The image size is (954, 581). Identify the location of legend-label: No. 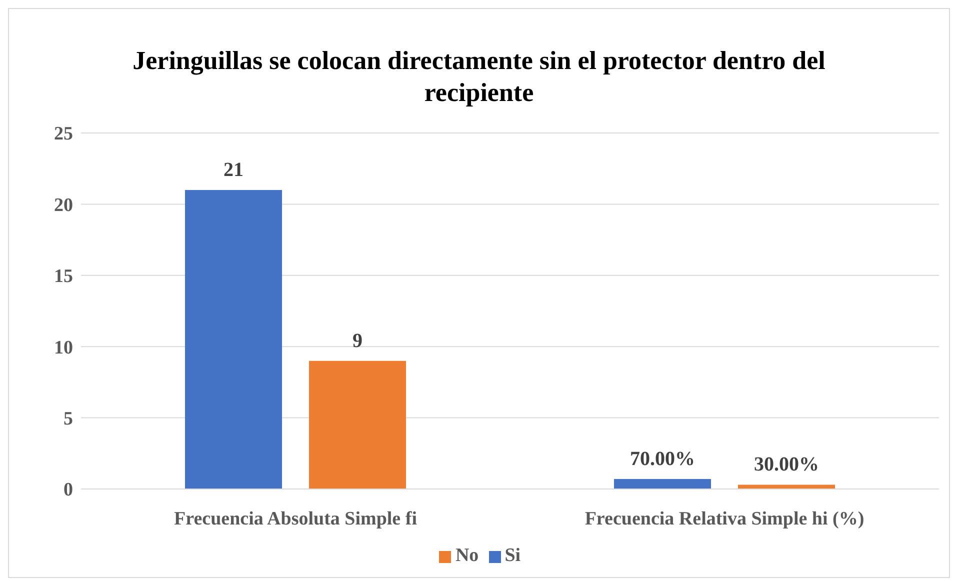
(467, 555).